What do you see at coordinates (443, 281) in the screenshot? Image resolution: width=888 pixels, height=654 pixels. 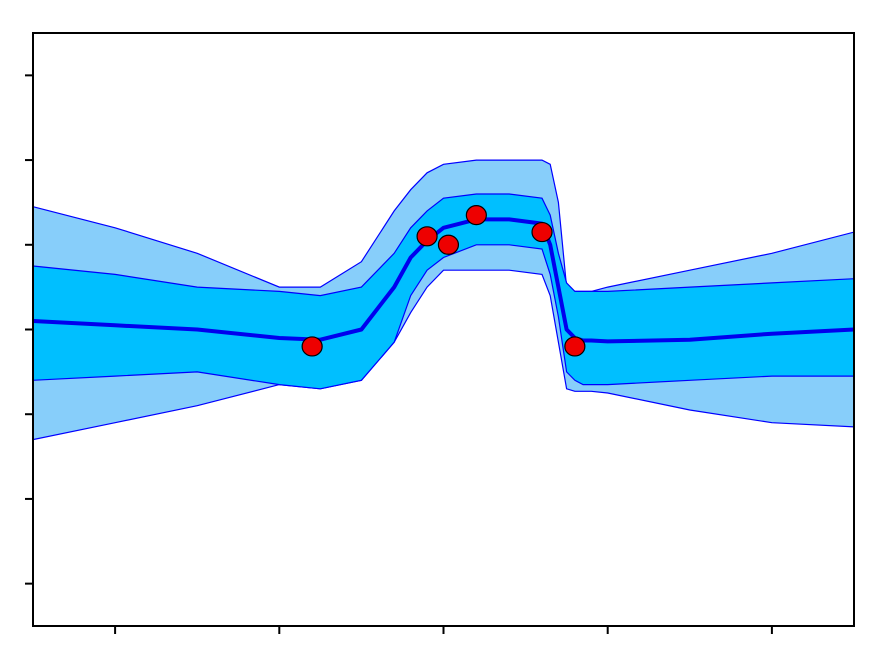 I see `observation-points` at bounding box center [443, 281].